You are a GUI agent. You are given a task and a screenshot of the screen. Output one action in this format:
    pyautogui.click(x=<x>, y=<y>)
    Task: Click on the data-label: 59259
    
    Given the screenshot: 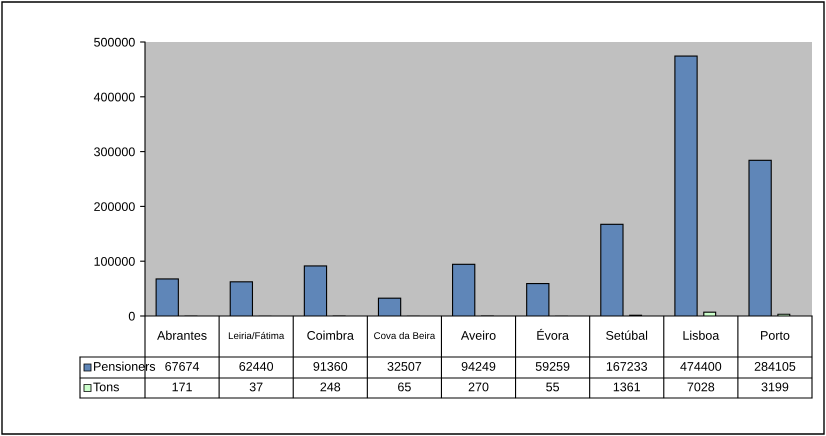 What is the action you would take?
    pyautogui.click(x=553, y=366)
    